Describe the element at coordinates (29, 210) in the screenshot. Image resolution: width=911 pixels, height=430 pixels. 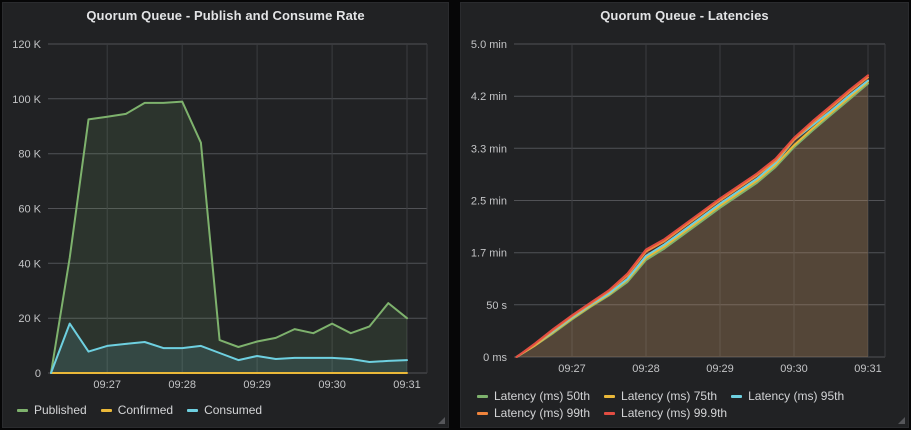
I see `y-tick-label: 60 K` at that location.